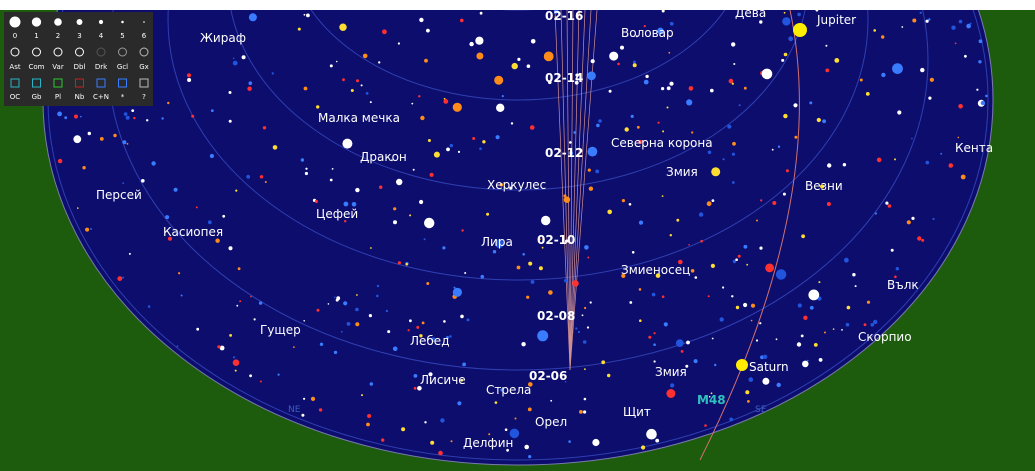 The height and width of the screenshot is (471, 1035). Describe the element at coordinates (14, 67) in the screenshot. I see `legend-label: Ast` at that location.